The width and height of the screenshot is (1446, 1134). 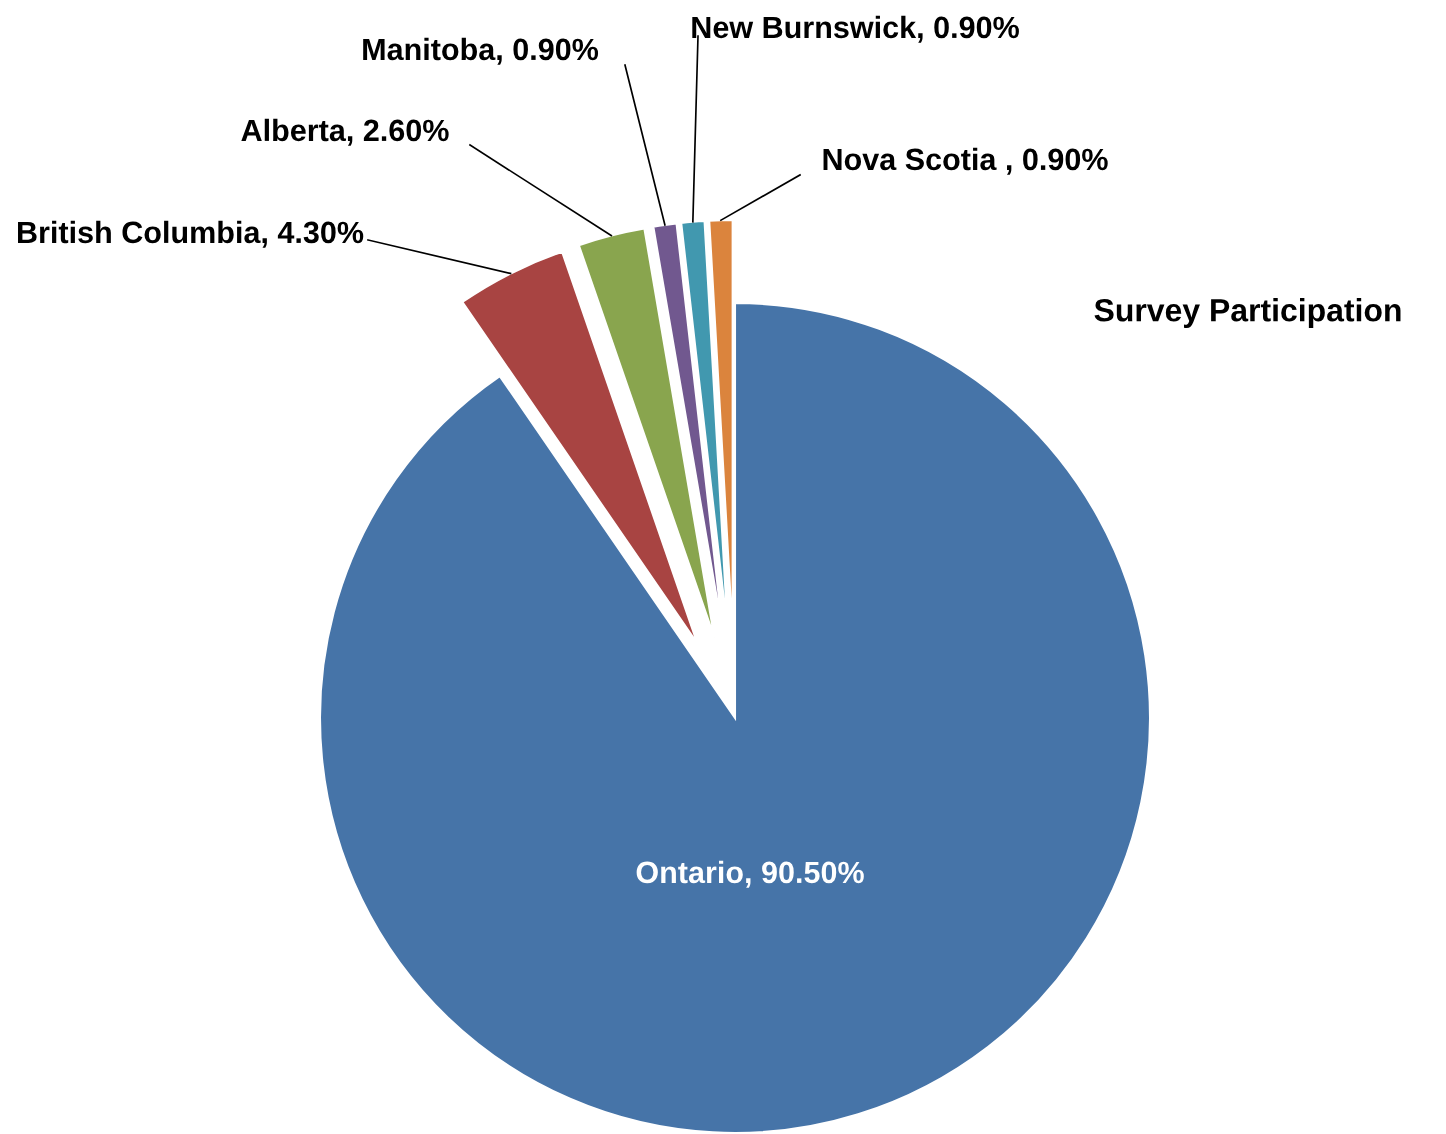 I want to click on slice-label: Nova Scotia , 0.90%, so click(x=965, y=161).